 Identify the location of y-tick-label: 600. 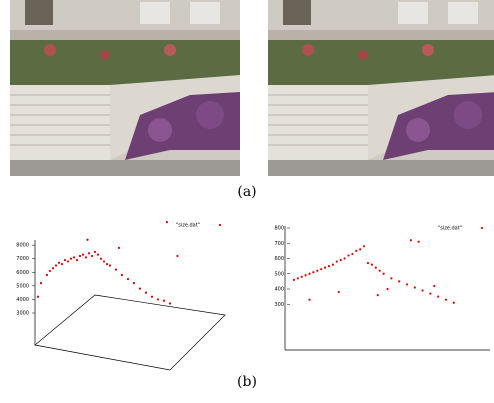
(279, 259).